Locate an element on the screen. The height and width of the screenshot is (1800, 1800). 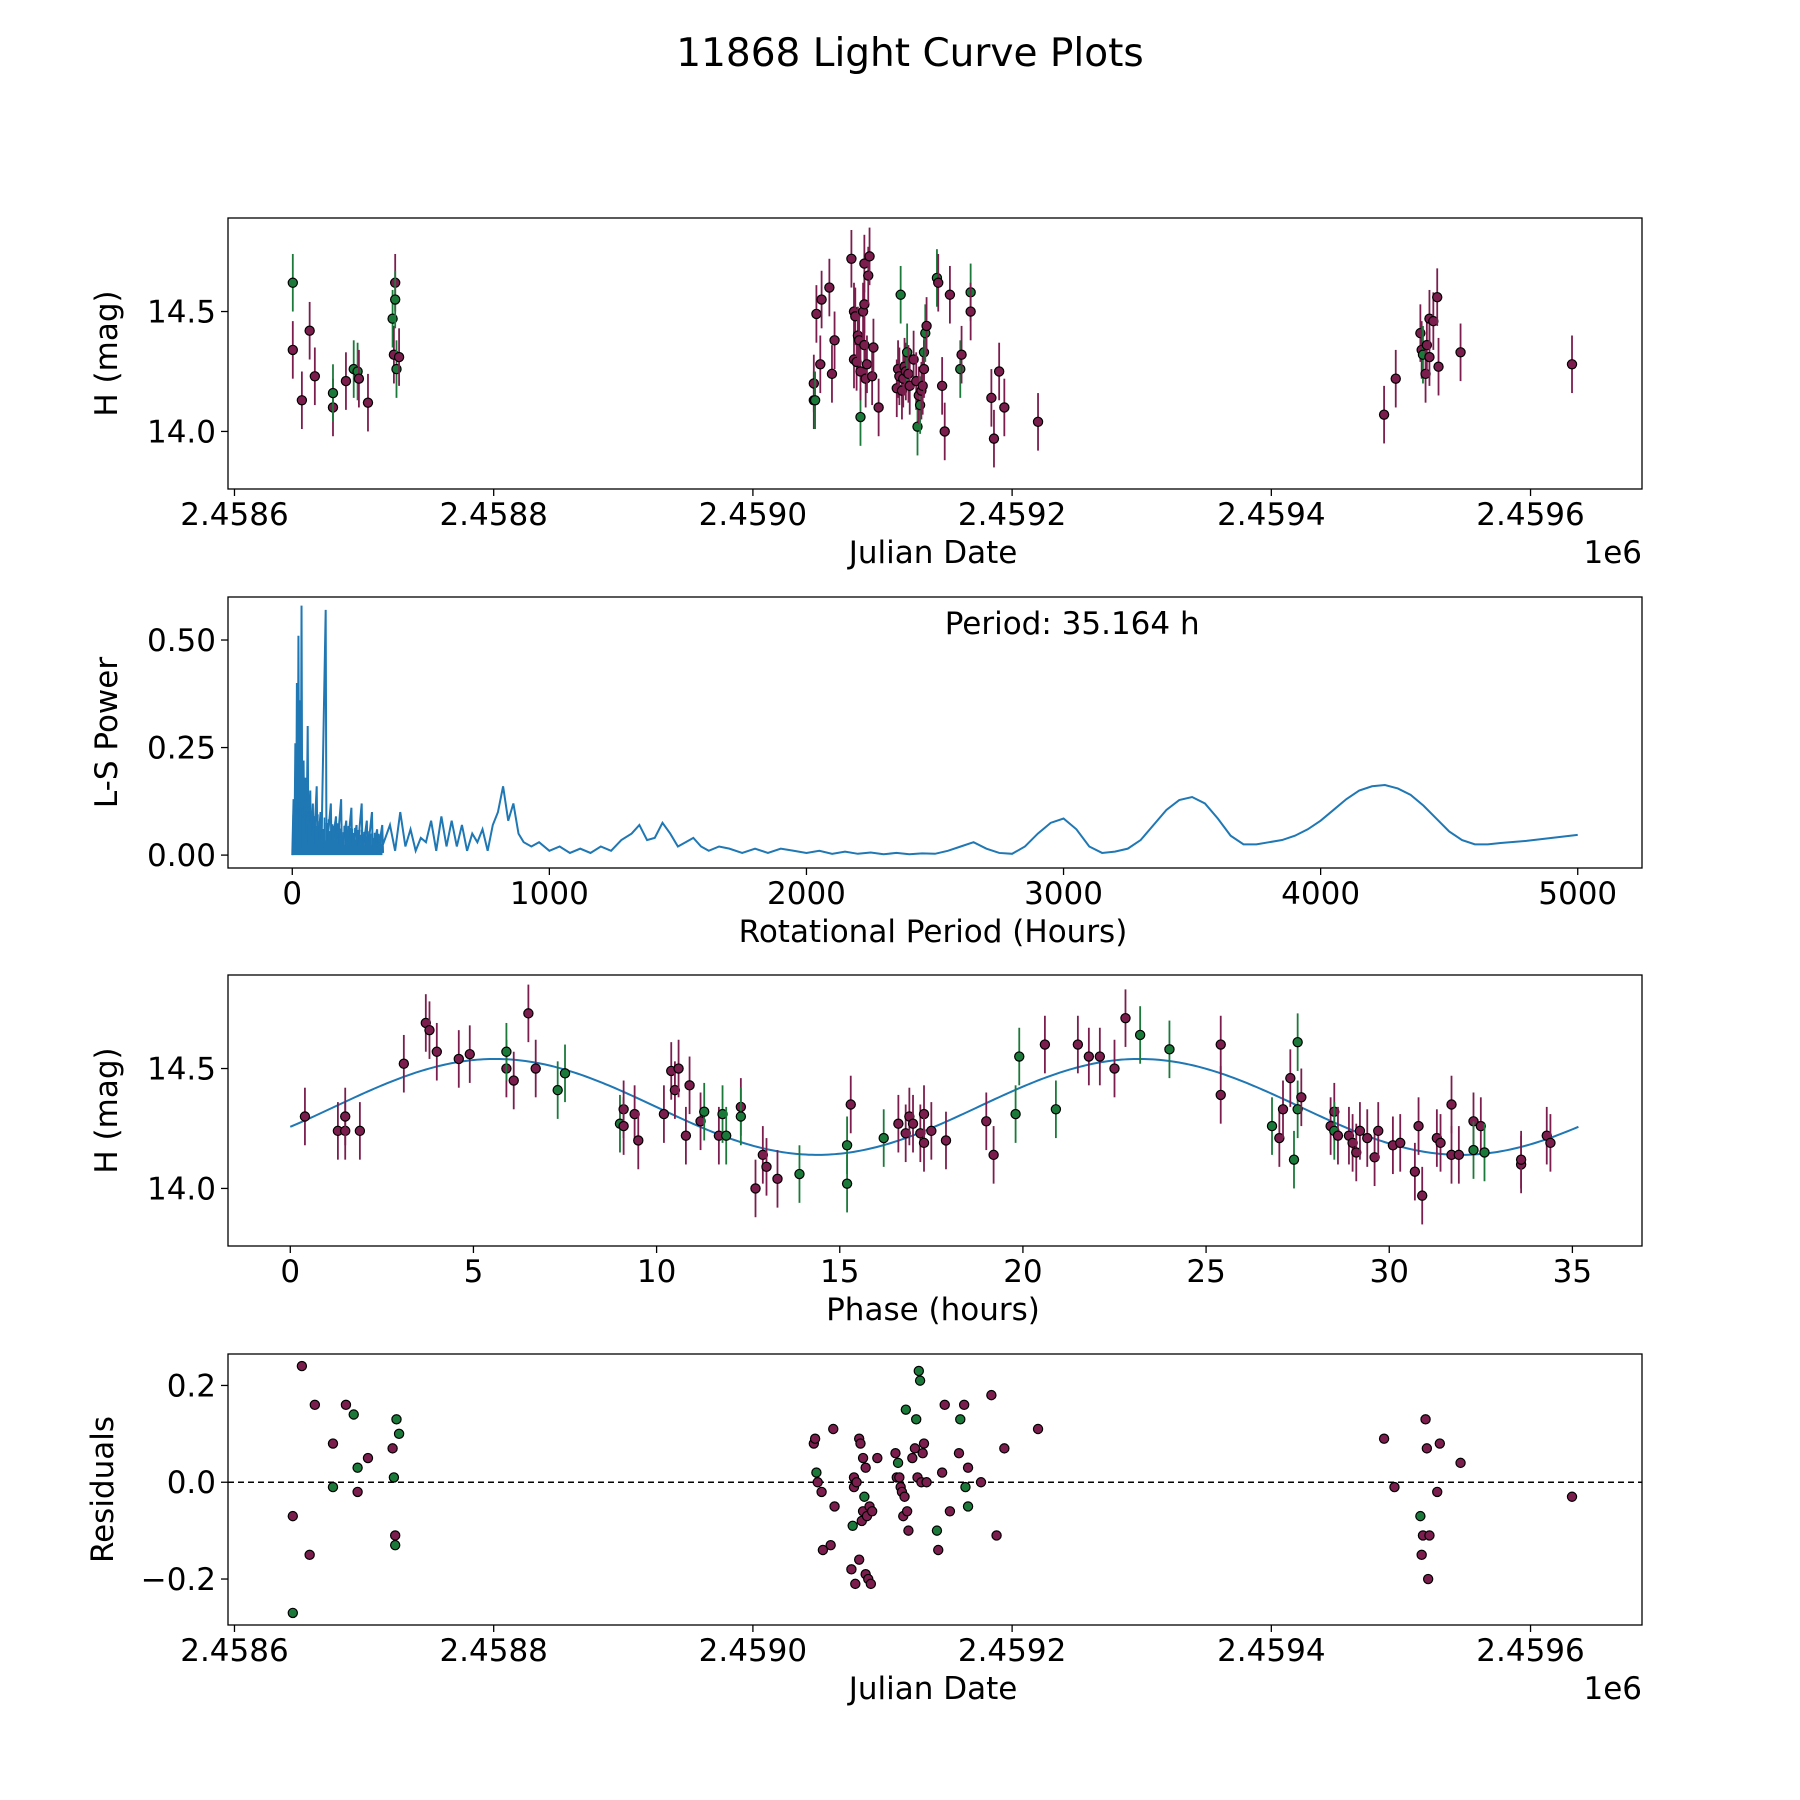
x-tick-label: 2.4596 is located at coordinates (1530, 515).